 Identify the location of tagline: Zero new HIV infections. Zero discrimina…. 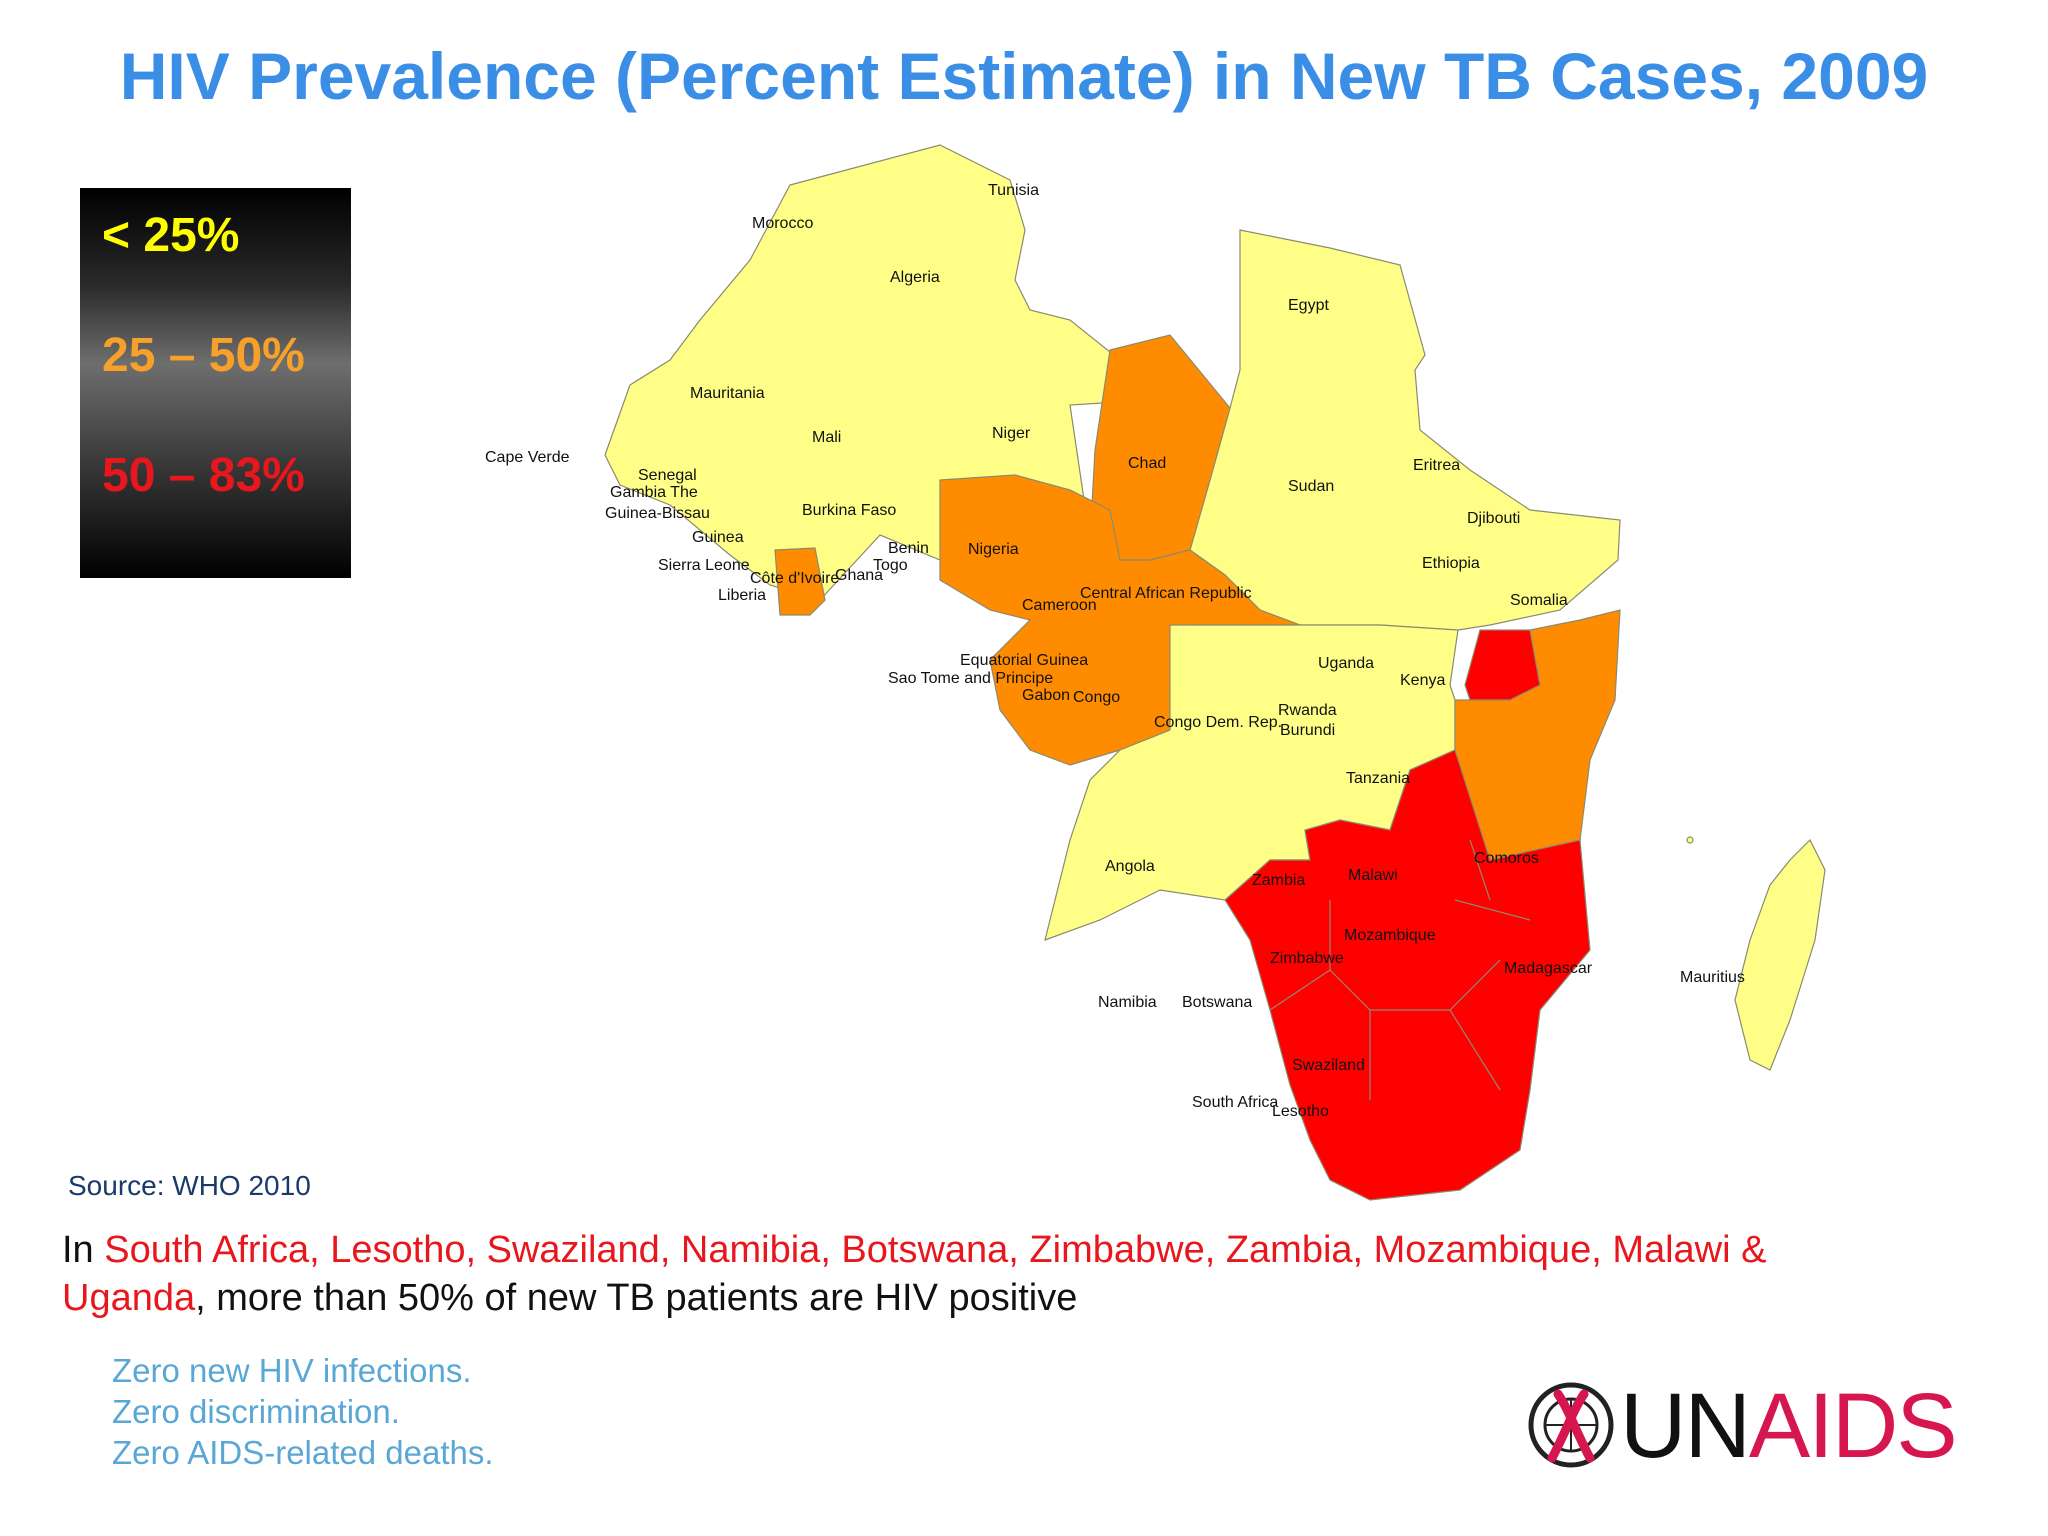
(303, 1411).